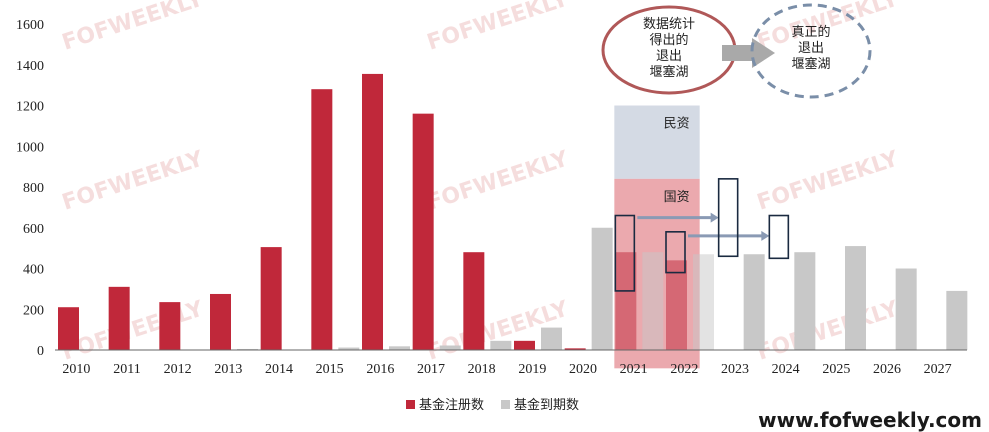  I want to click on bar-maturing-2027, so click(957, 320).